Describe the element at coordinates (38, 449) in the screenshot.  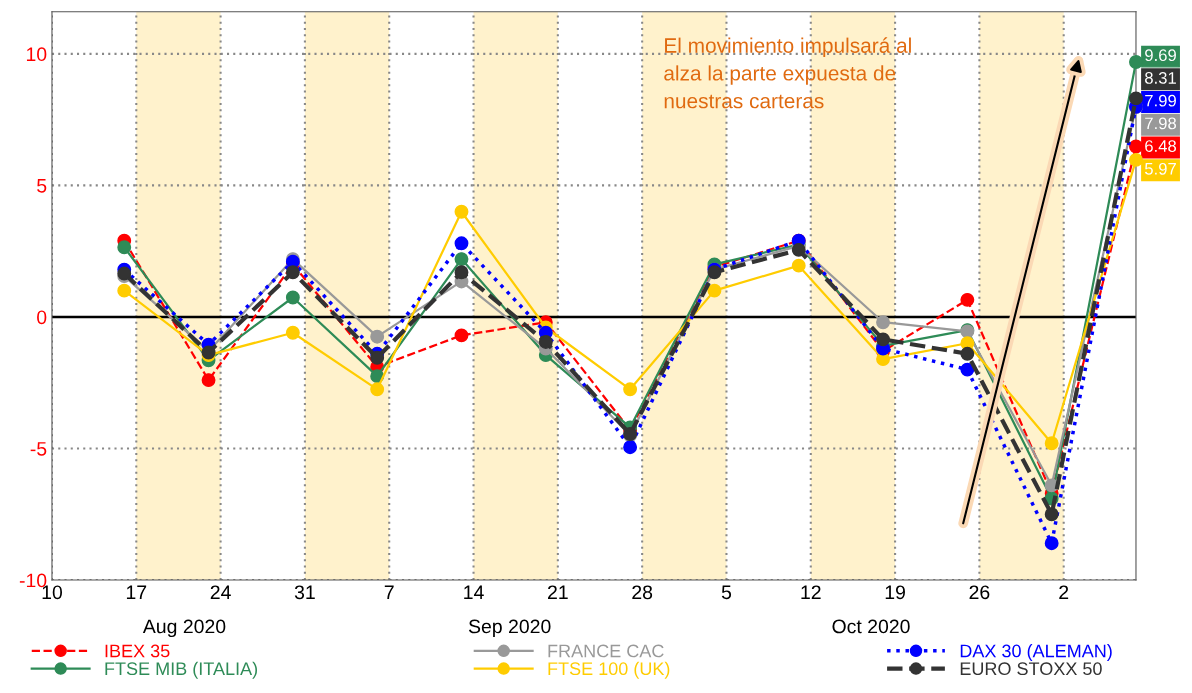
I see `y-tick-label: -5` at that location.